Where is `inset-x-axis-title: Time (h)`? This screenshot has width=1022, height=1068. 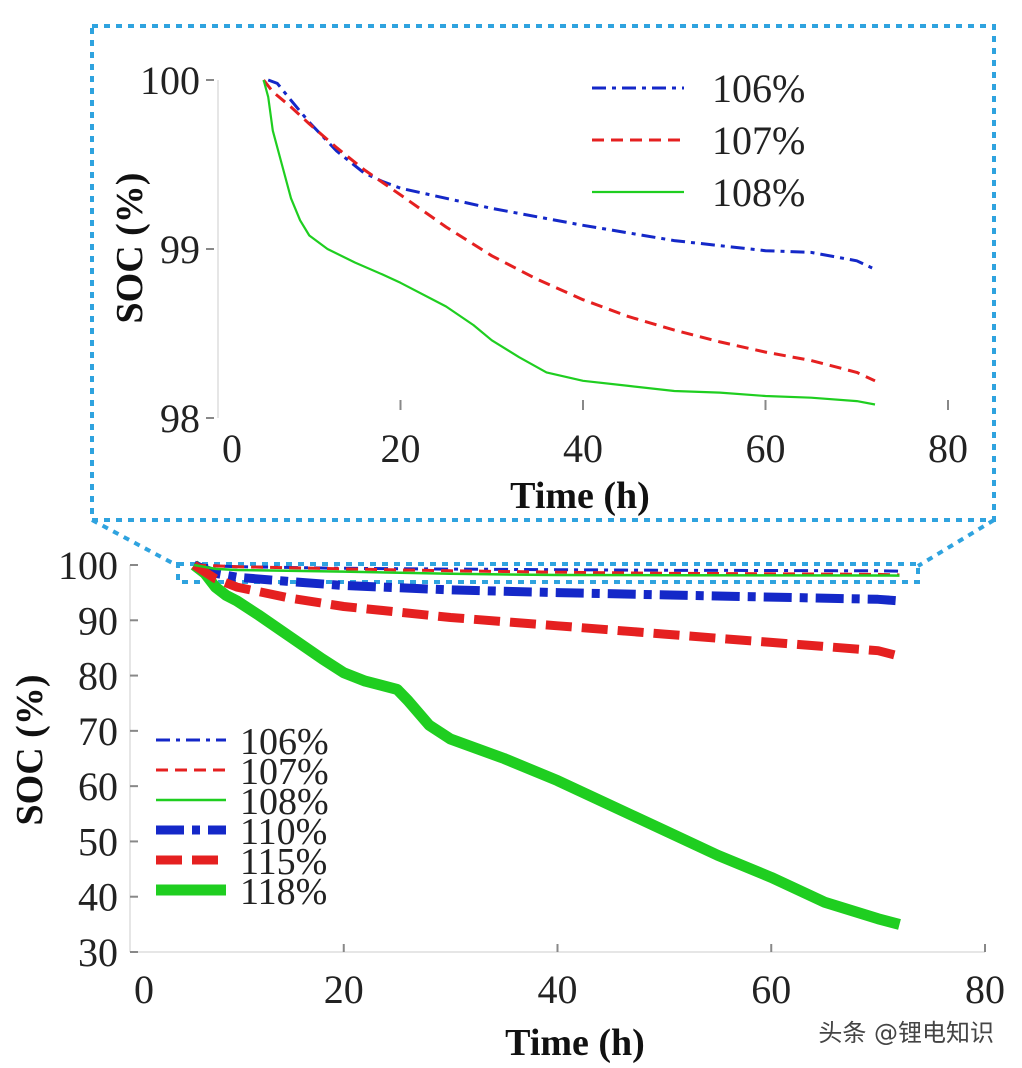 inset-x-axis-title: Time (h) is located at coordinates (580, 496).